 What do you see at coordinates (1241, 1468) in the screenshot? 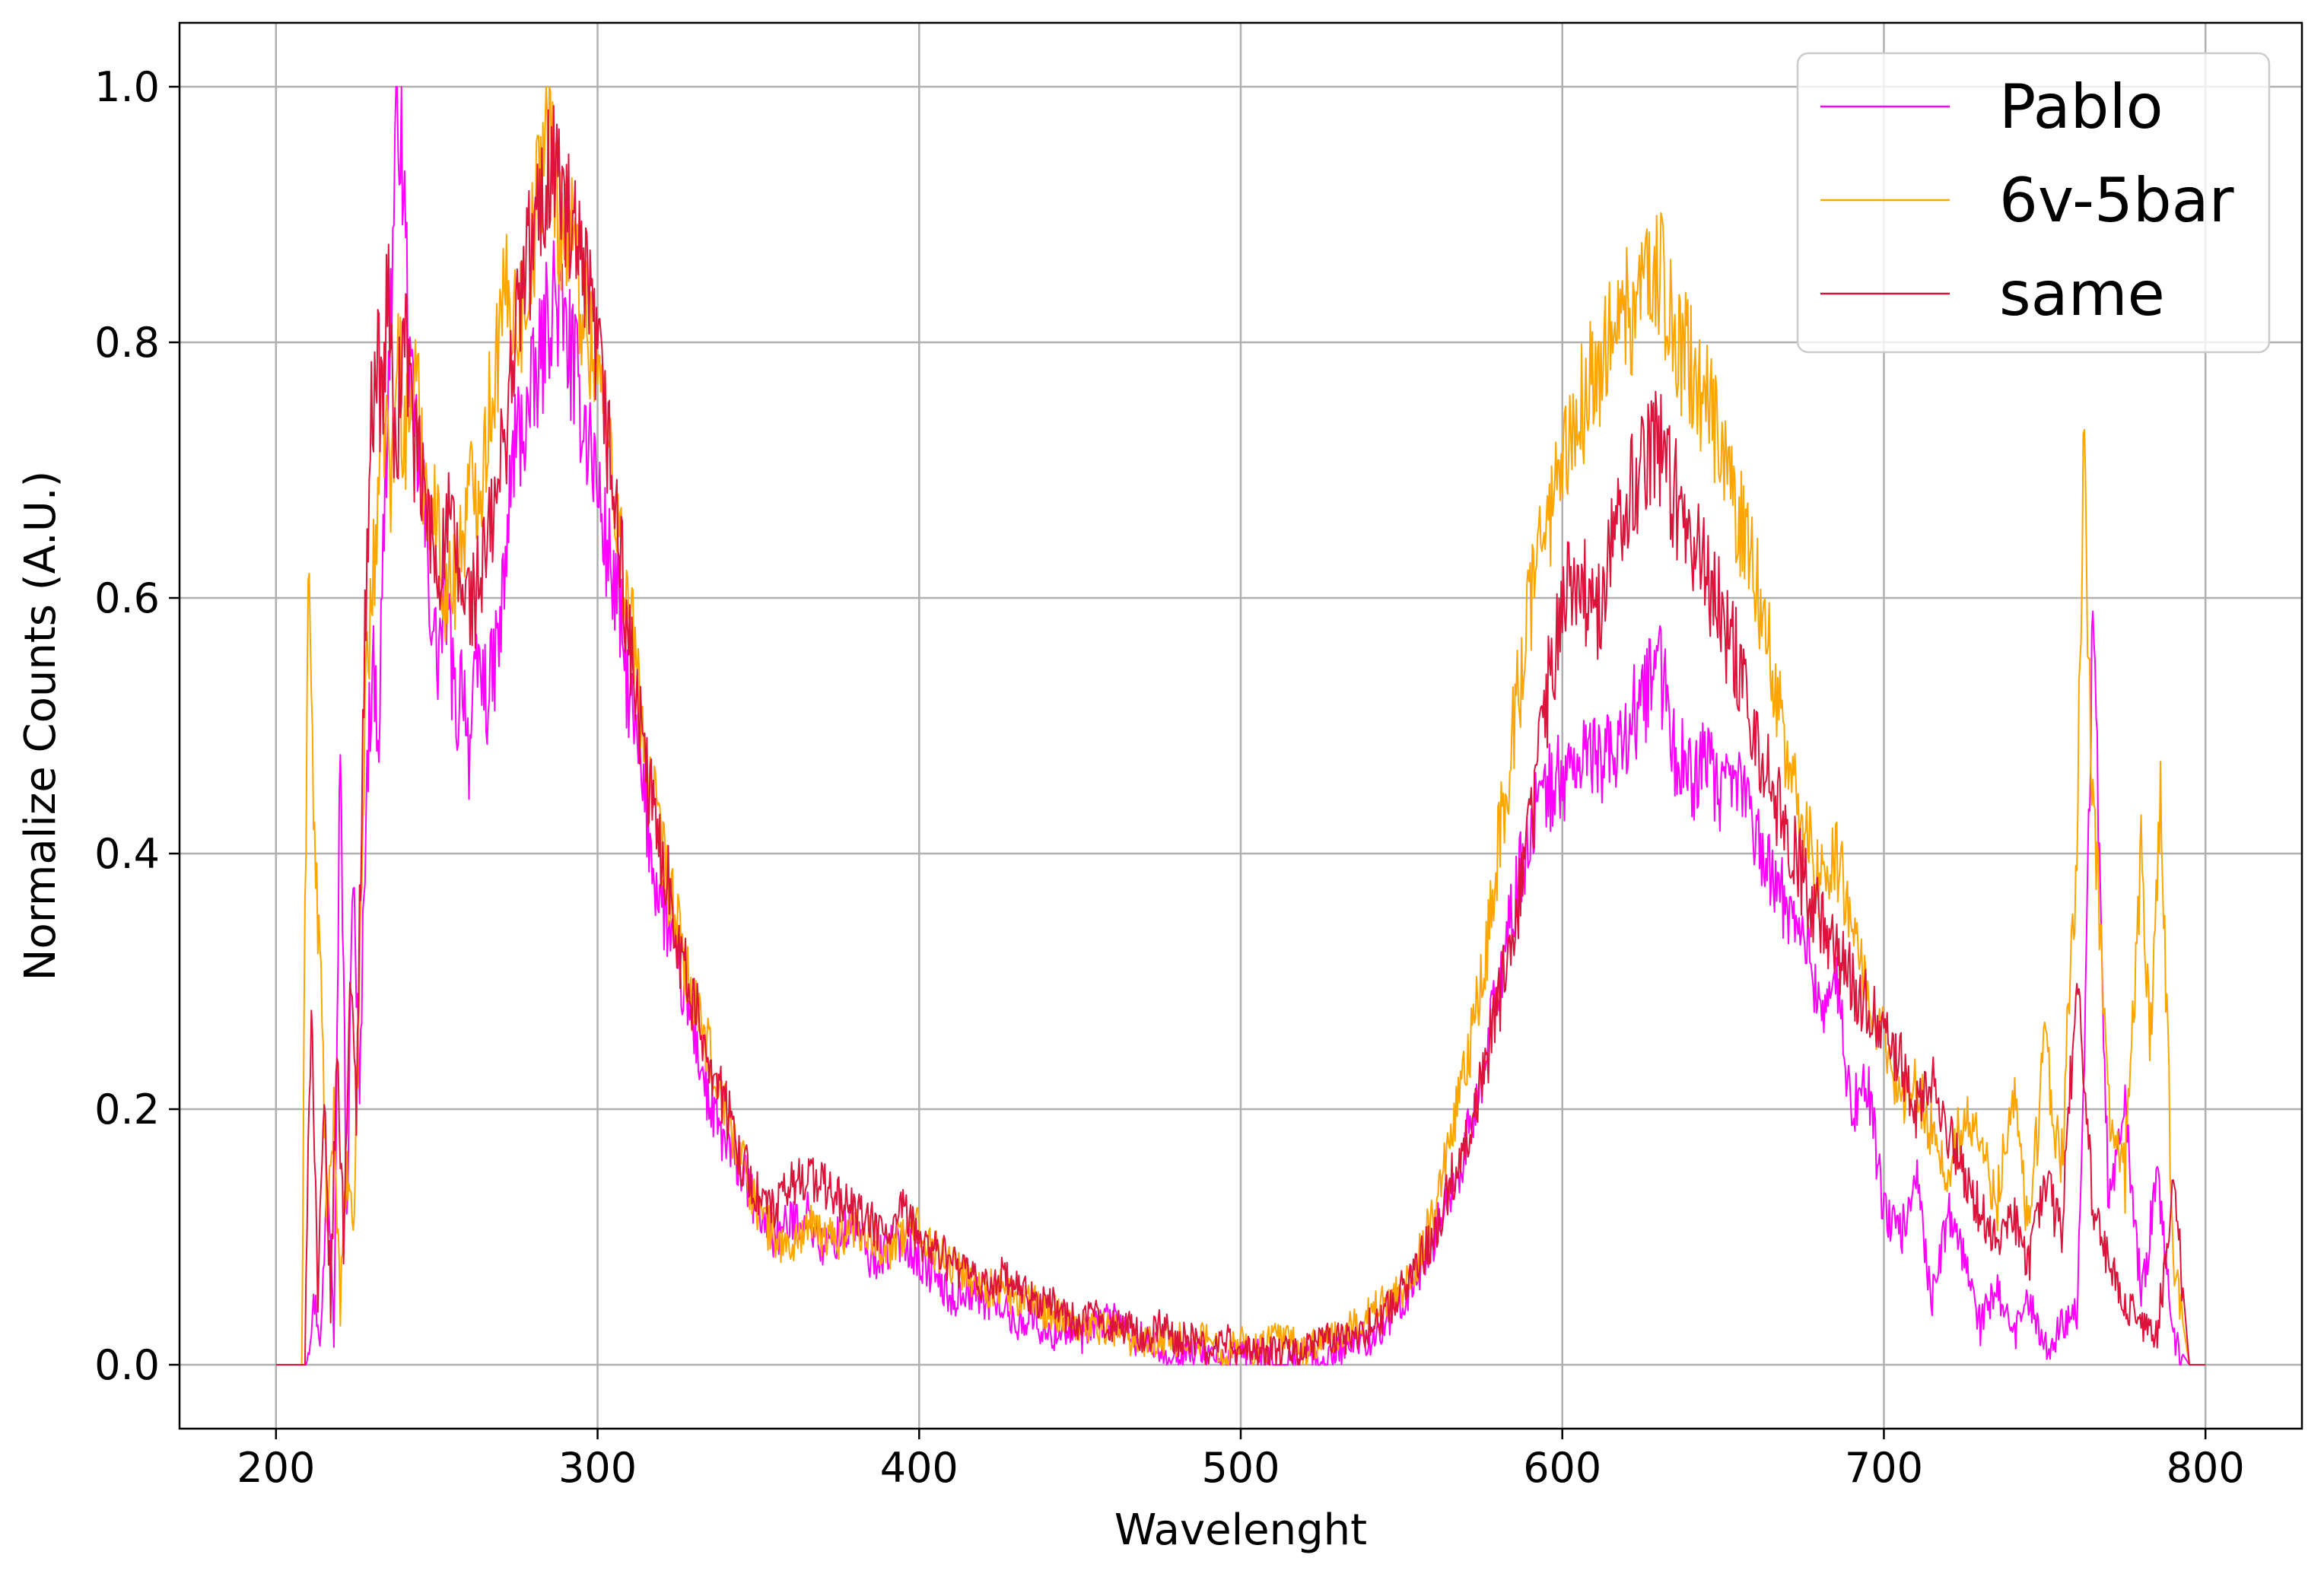
I see `x-tick-label: 500` at bounding box center [1241, 1468].